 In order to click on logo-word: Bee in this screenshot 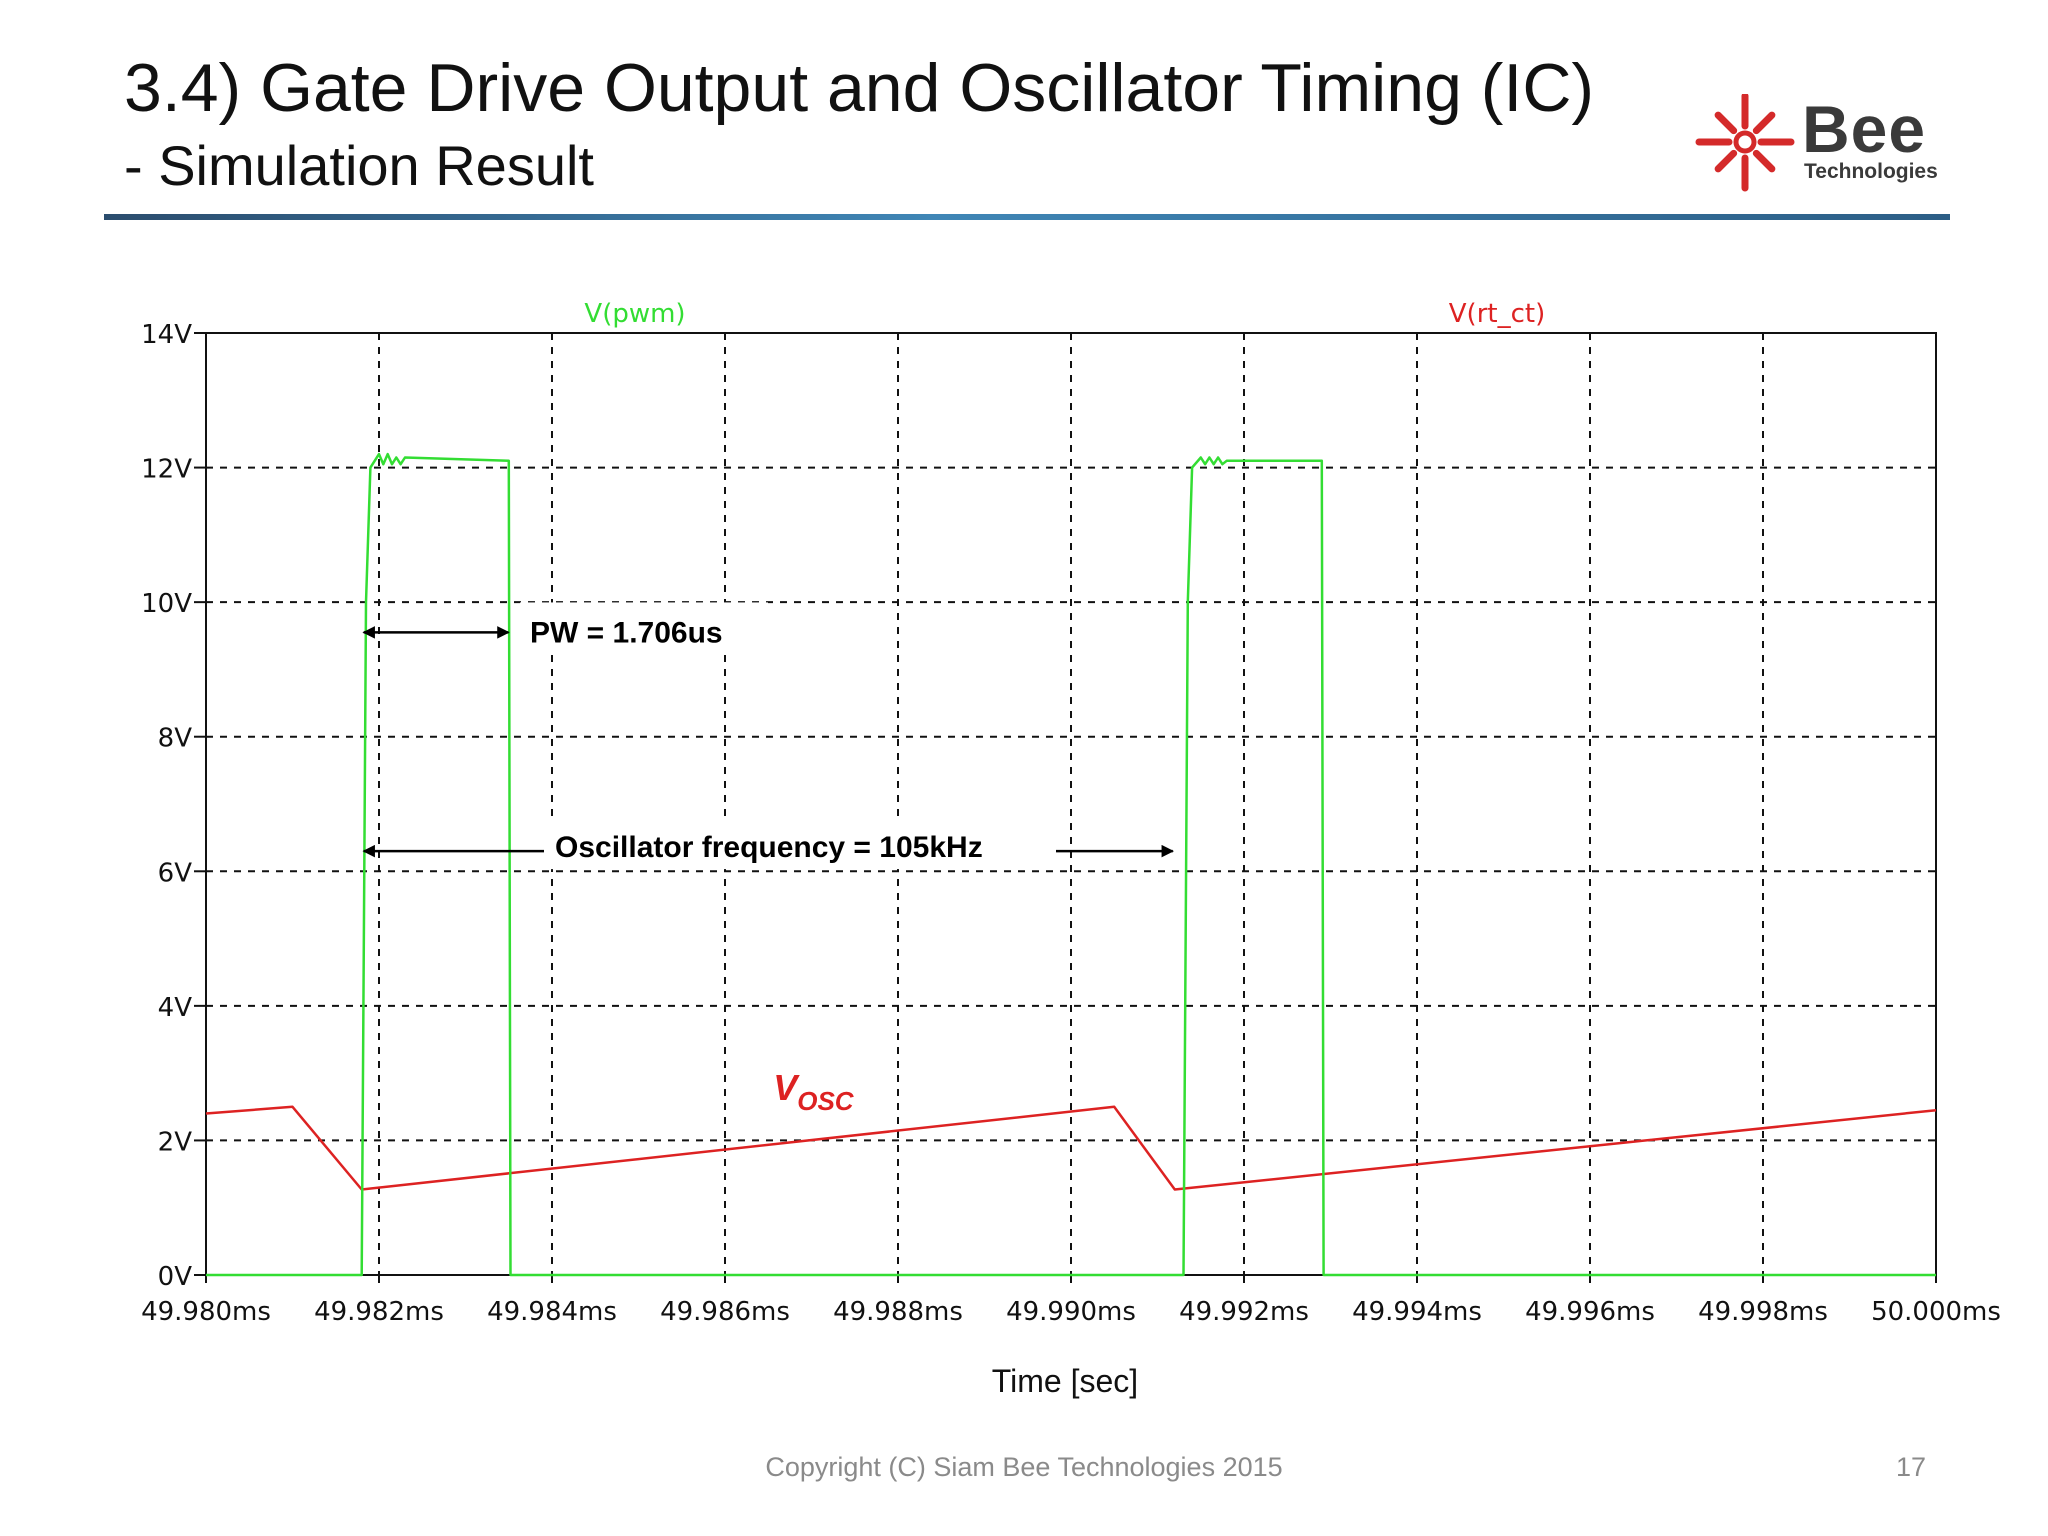, I will do `click(1864, 129)`.